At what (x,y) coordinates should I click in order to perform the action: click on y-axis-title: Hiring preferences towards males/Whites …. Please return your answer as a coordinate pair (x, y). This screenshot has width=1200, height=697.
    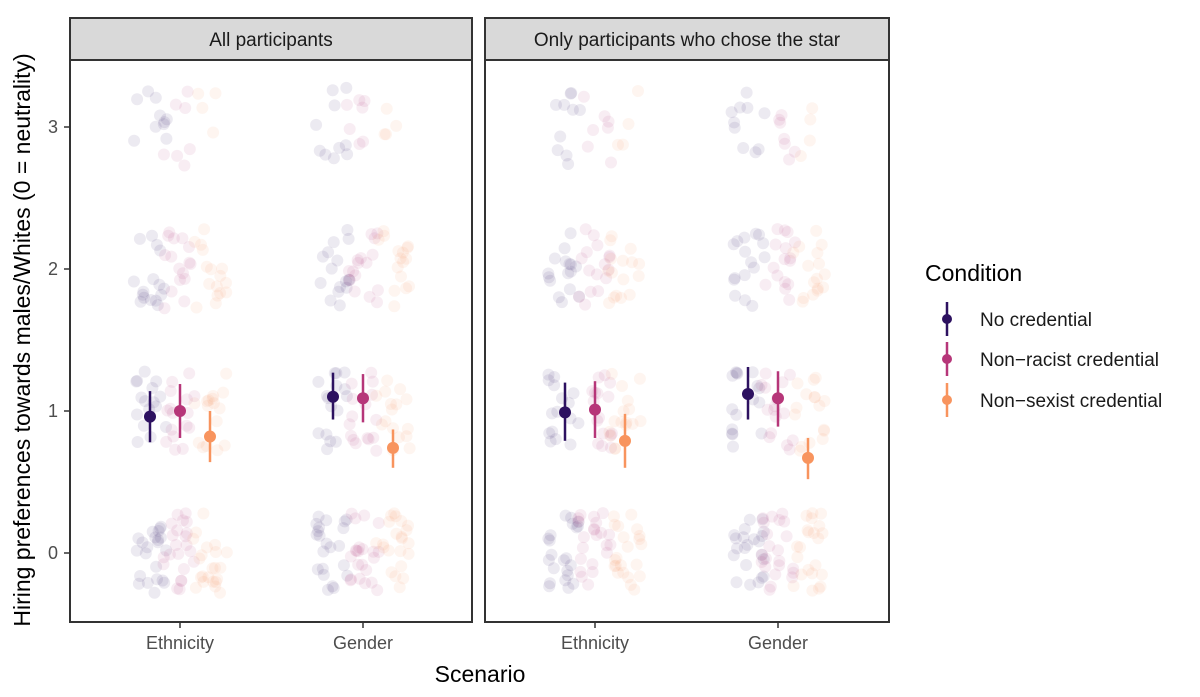
    Looking at the image, I should click on (22, 339).